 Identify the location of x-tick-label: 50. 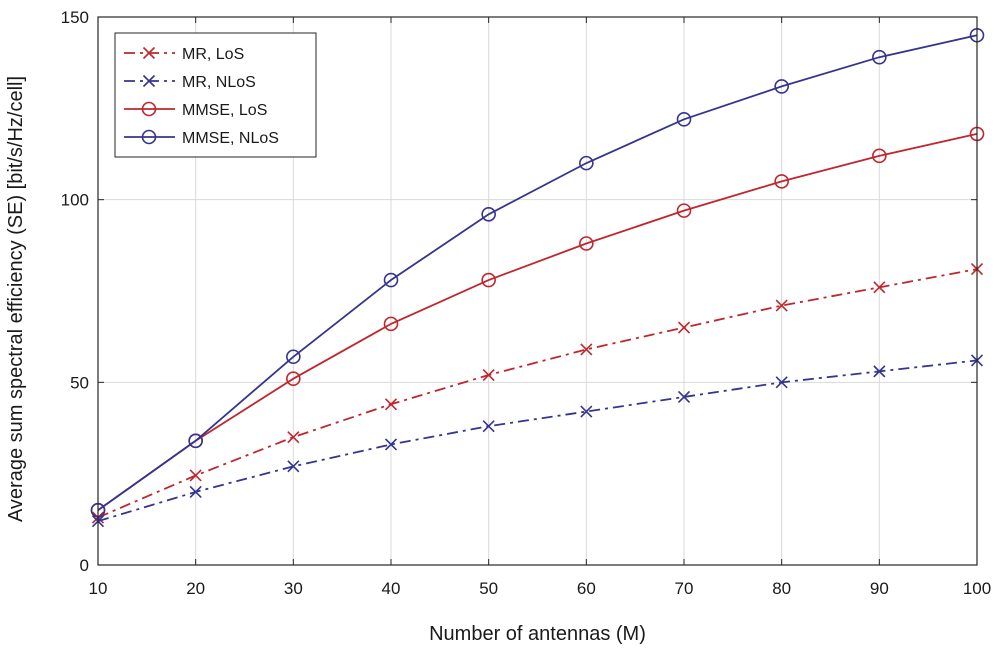
(488, 588).